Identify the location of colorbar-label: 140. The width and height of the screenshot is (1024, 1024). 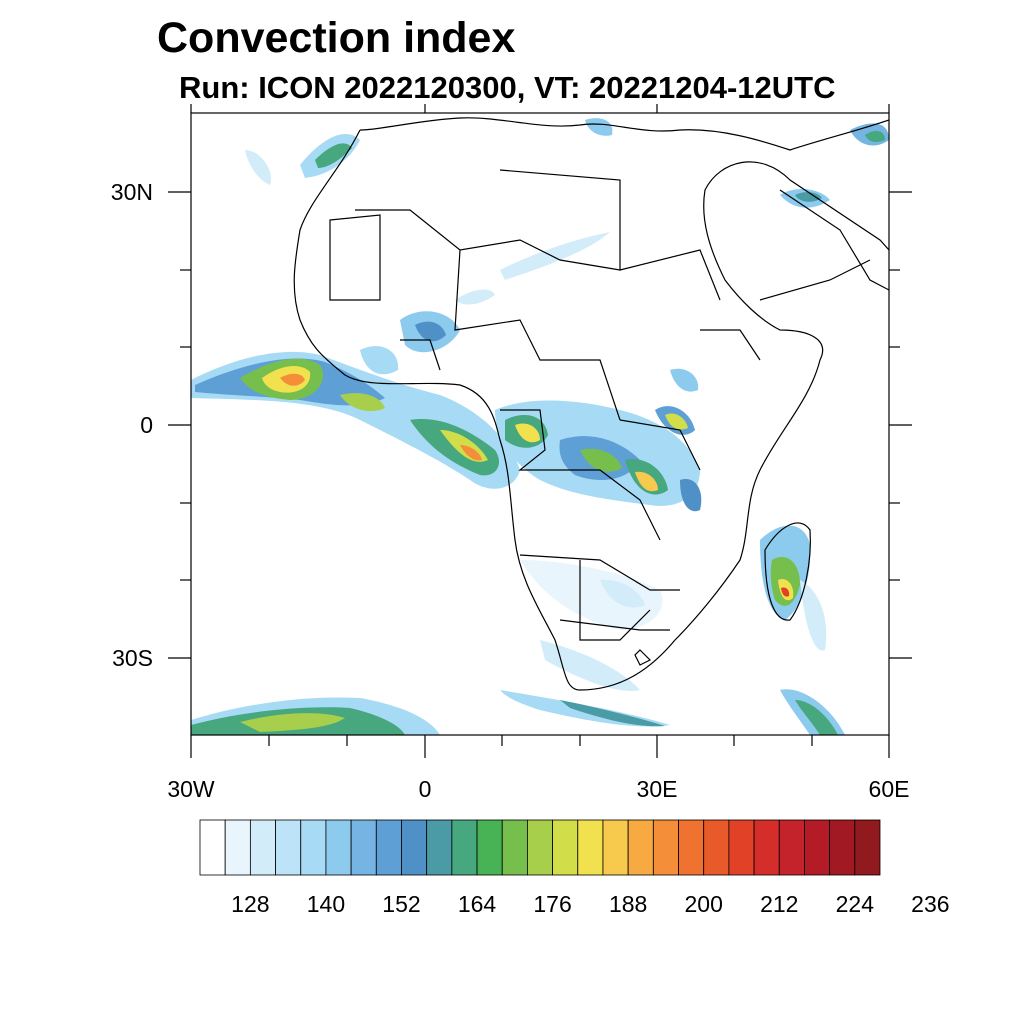
(326, 904).